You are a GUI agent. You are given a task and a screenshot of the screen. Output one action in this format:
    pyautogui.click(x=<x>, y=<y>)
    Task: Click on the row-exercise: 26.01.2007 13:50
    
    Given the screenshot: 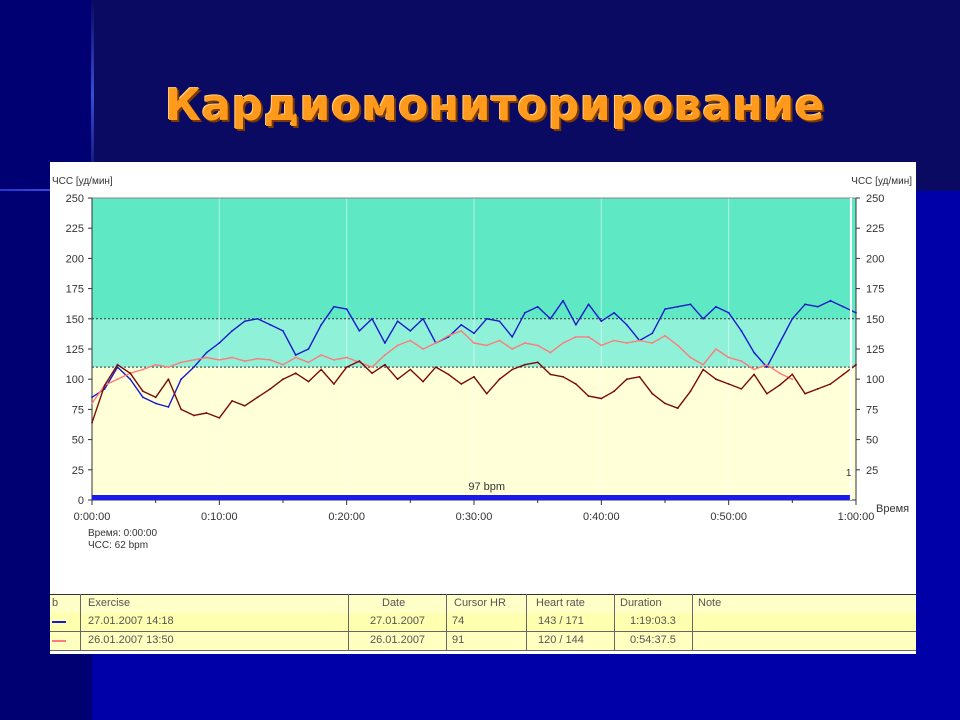 What is the action you would take?
    pyautogui.click(x=131, y=640)
    